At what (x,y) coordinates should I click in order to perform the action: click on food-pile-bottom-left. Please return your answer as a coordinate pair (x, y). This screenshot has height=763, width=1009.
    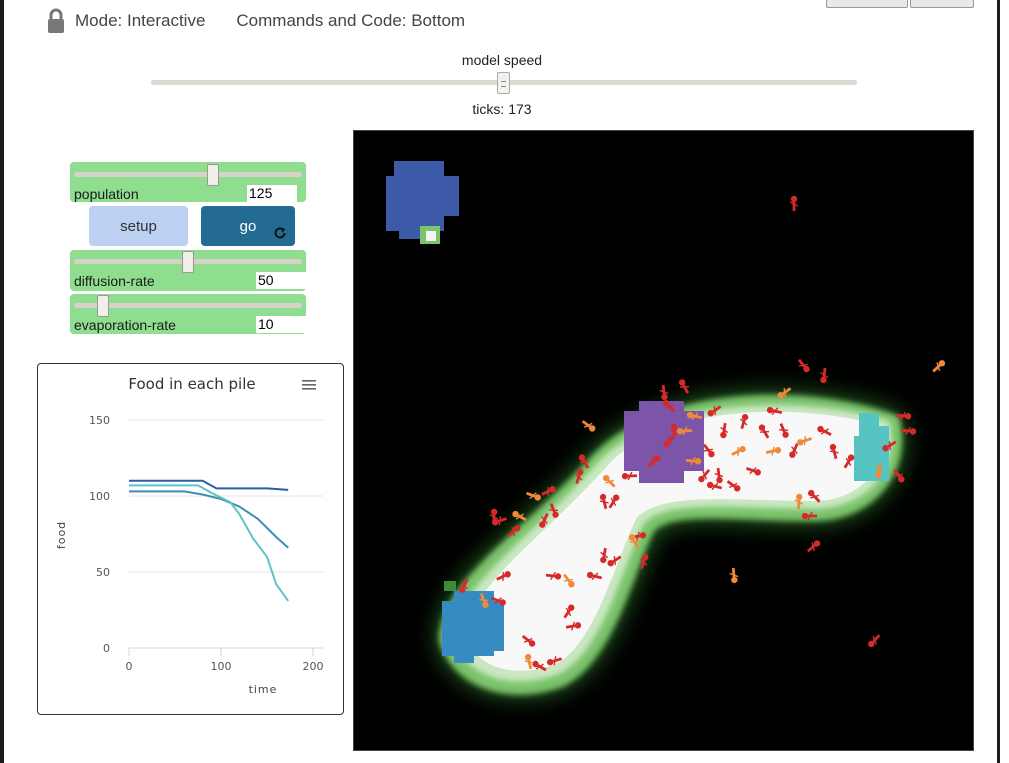
    Looking at the image, I should click on (473, 622).